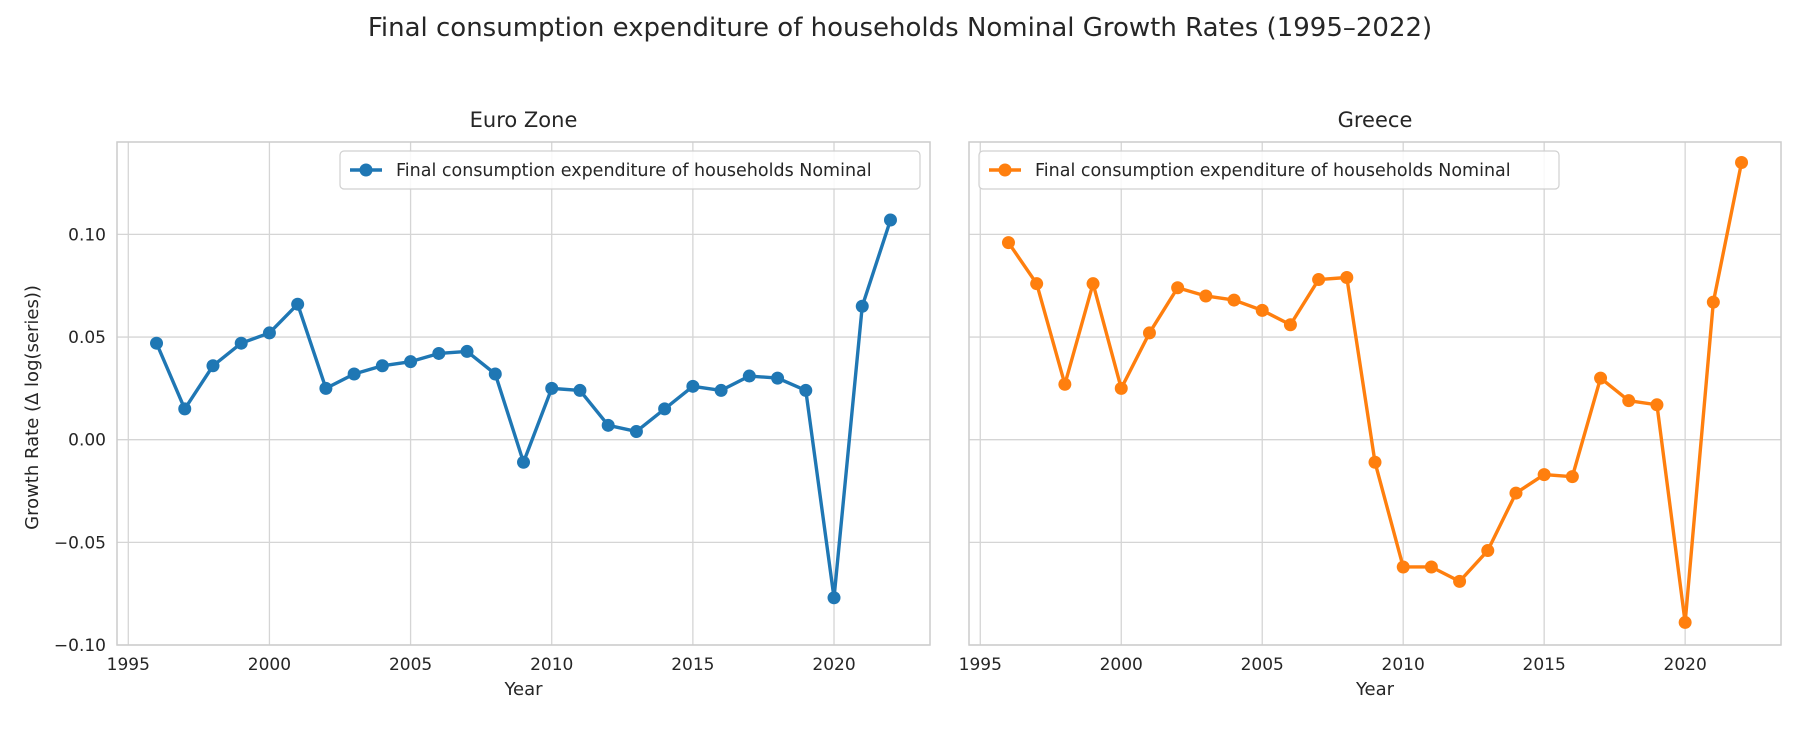 Image resolution: width=1800 pixels, height=750 pixels. Describe the element at coordinates (806, 390) in the screenshot. I see `panel-0-point-2019` at that location.